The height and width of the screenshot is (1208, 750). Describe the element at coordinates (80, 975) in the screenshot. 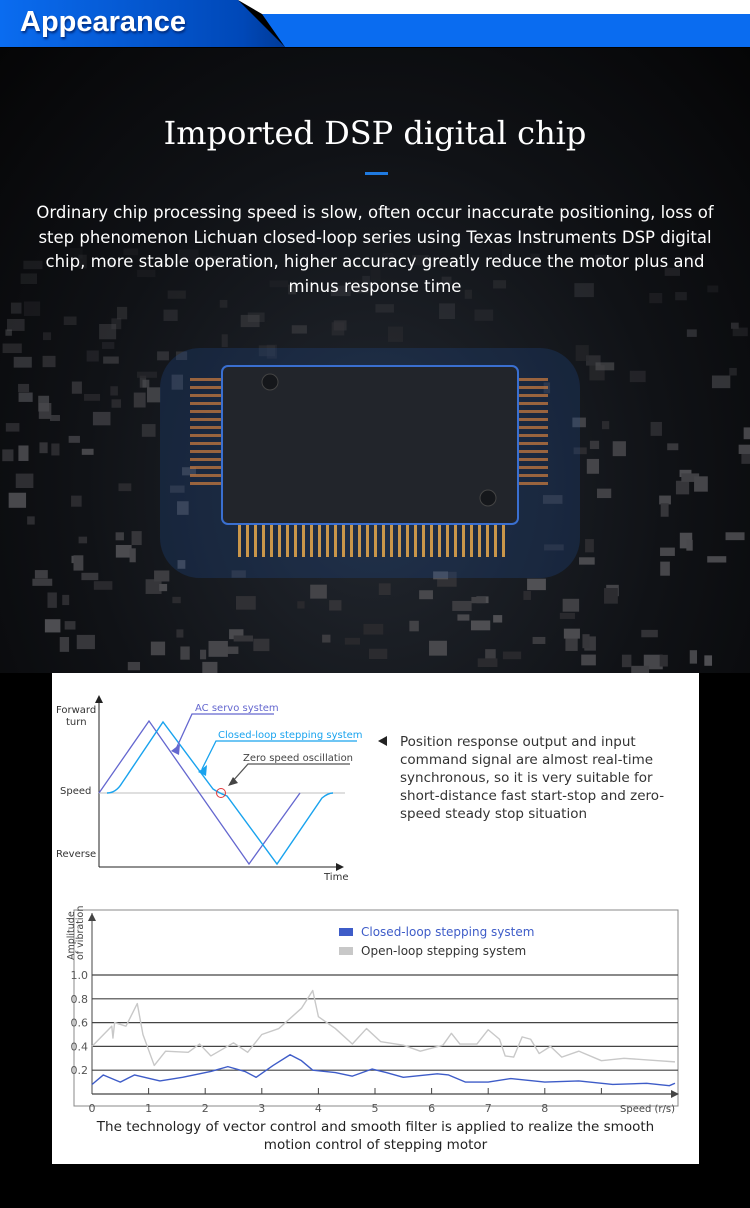

I see `y-tick-label: 1.0` at that location.